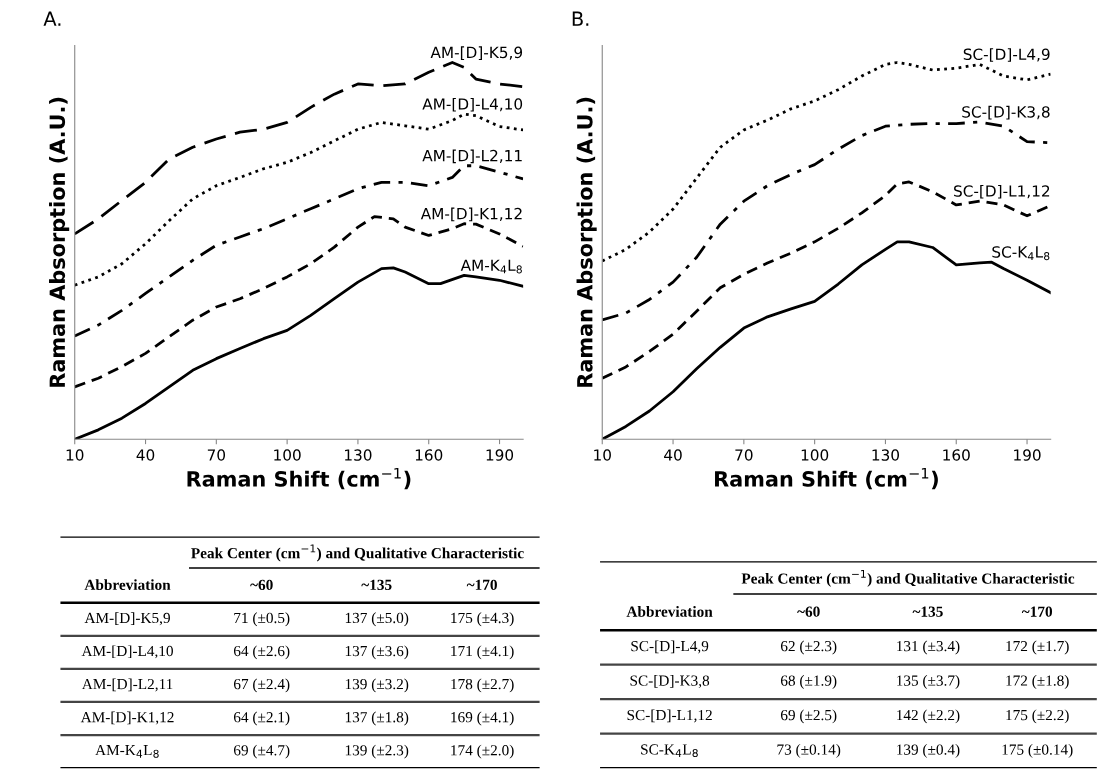 The width and height of the screenshot is (1099, 772). I want to click on text: 139 (±3.2), so click(377, 685).